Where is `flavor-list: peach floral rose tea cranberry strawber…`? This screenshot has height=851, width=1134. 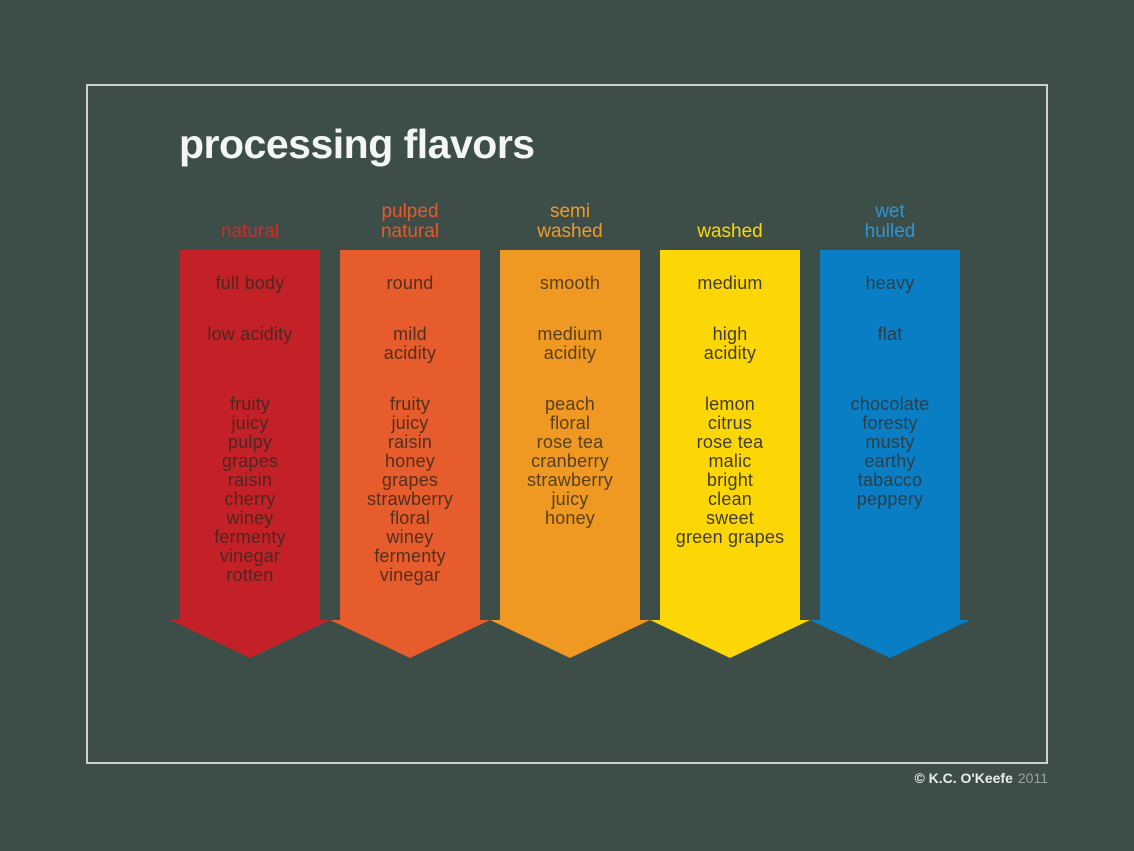 flavor-list: peach floral rose tea cranberry strawber… is located at coordinates (569, 461).